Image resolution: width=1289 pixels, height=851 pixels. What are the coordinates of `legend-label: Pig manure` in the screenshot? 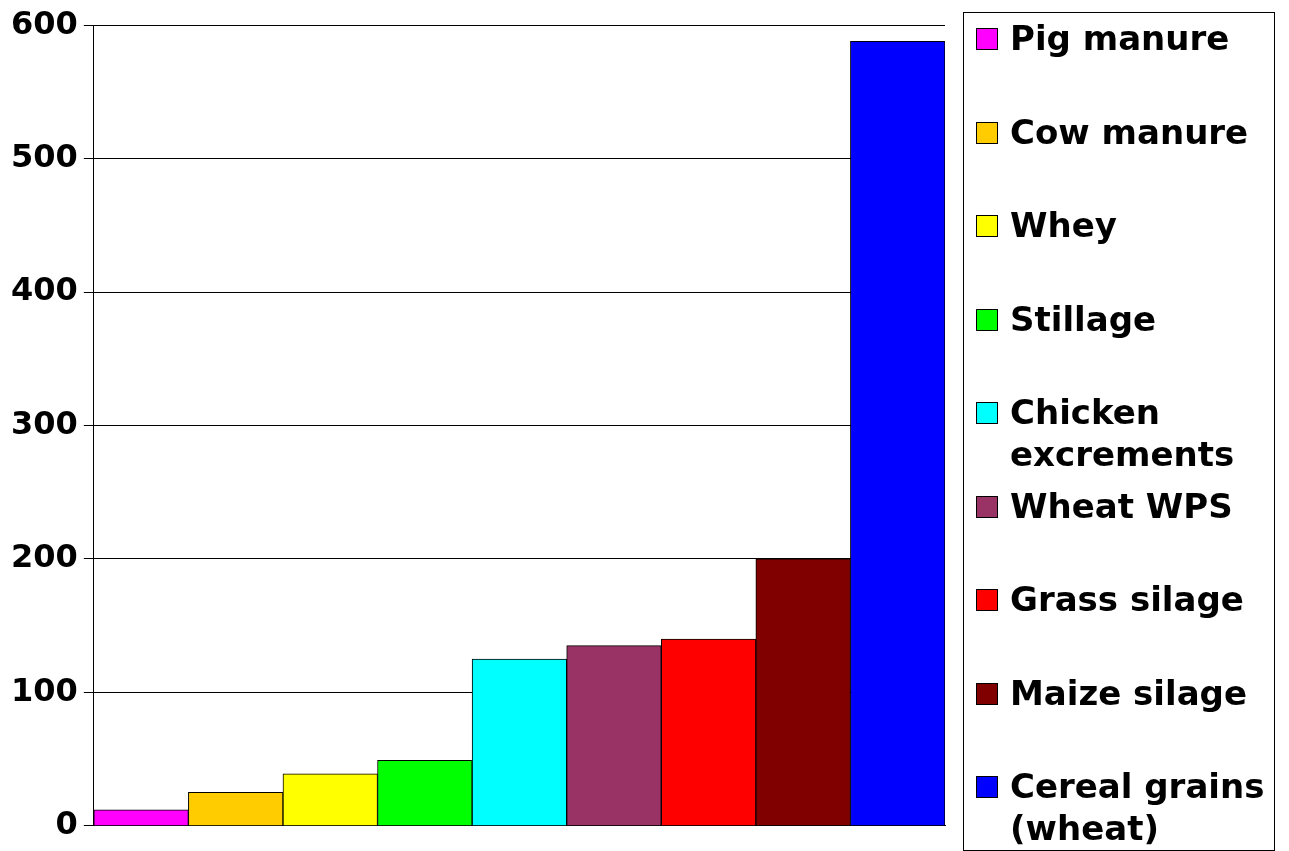 It's located at (1120, 38).